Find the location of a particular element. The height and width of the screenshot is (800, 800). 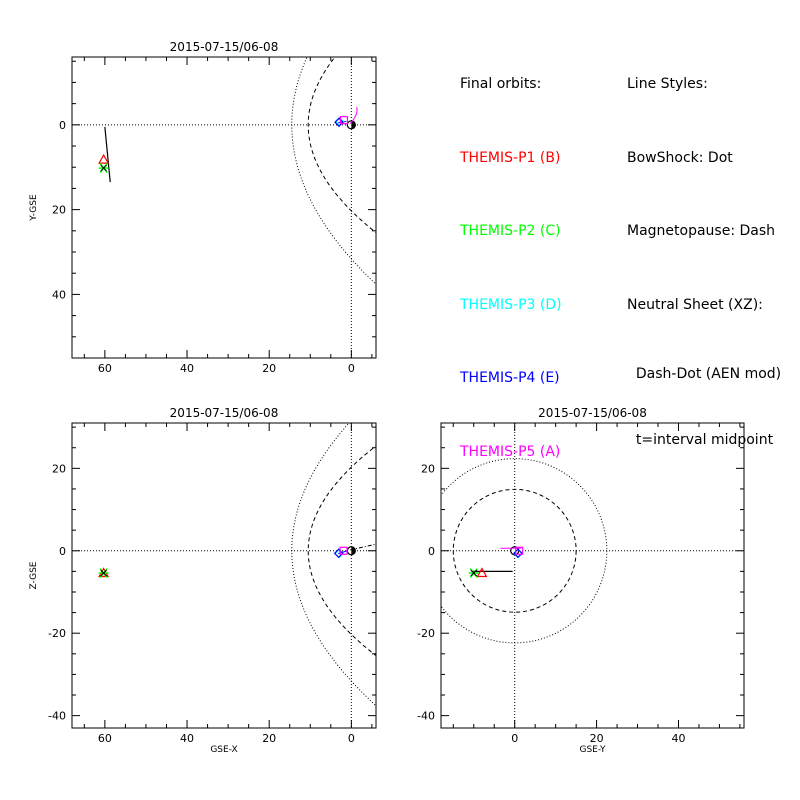

legend-probe-p2: THEMIS-P2 (C) is located at coordinates (510, 231).